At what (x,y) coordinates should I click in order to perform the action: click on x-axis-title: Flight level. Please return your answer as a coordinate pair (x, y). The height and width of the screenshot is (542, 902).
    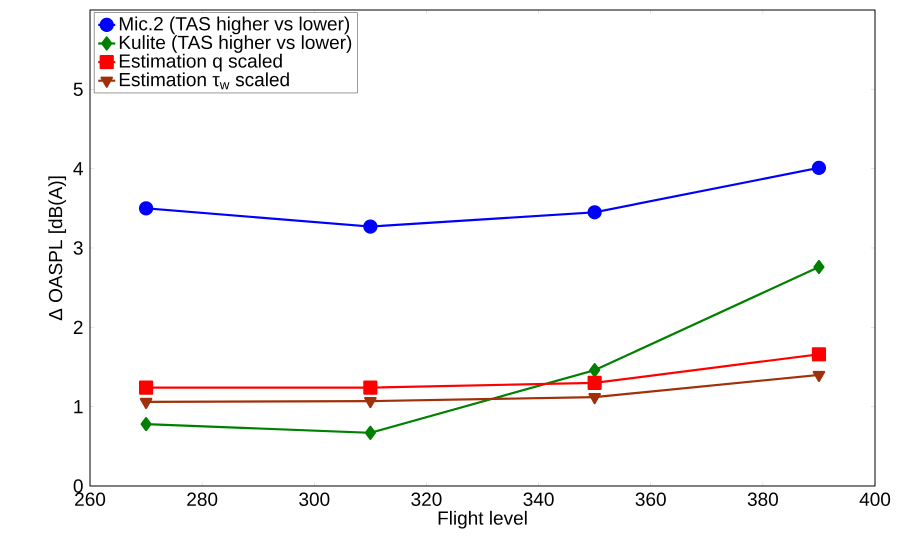
    Looking at the image, I should click on (482, 519).